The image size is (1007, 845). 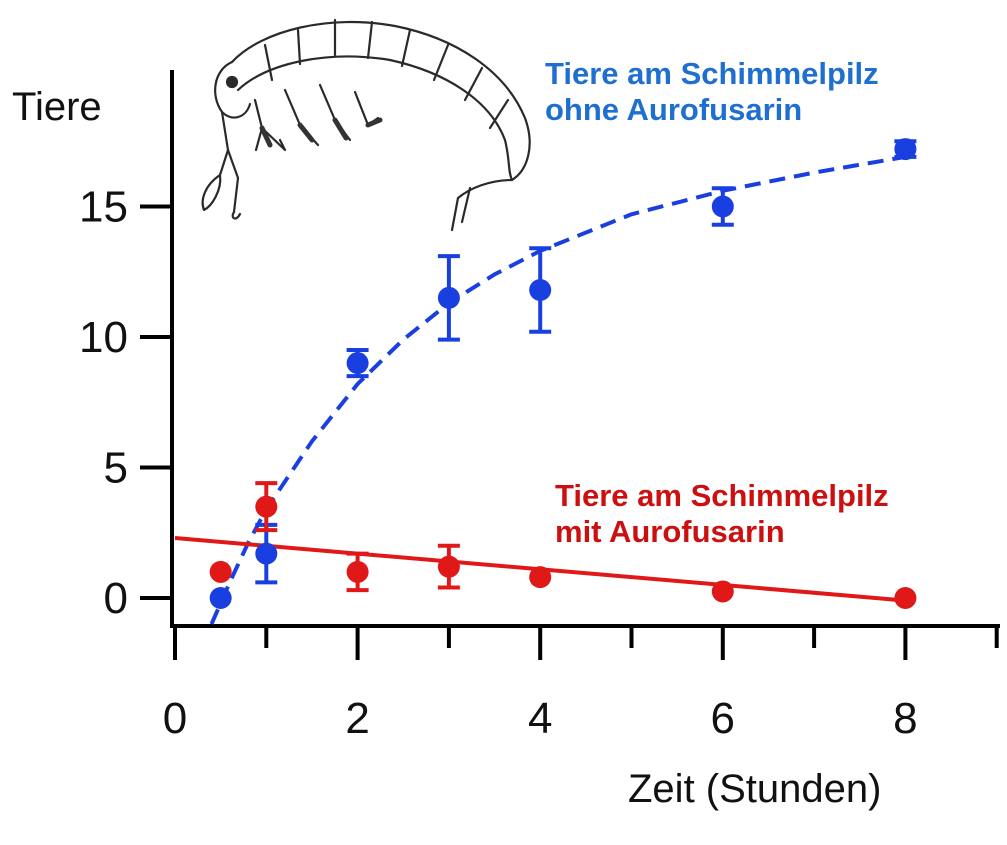 What do you see at coordinates (673, 109) in the screenshot?
I see `series-label-ohne-line-1: ohne Aurofusarin` at bounding box center [673, 109].